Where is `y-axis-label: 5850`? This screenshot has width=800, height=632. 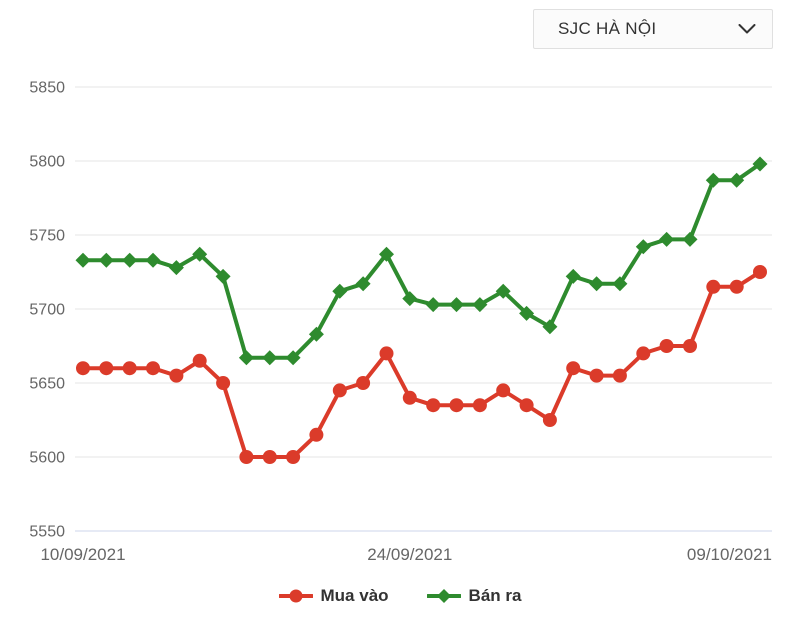
y-axis-label: 5850 is located at coordinates (47, 88).